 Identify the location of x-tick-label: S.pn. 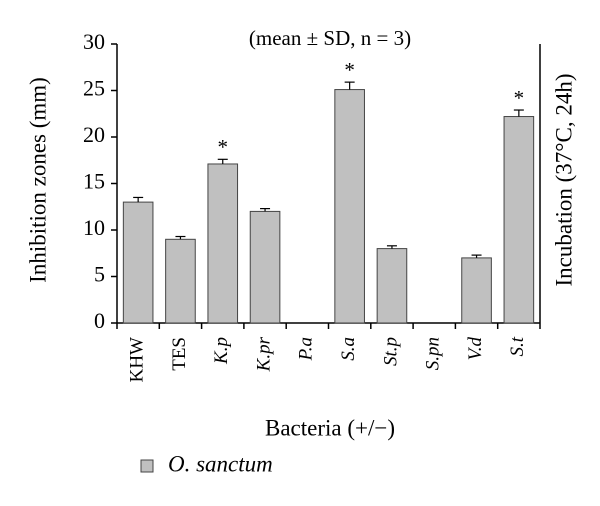
(433, 353).